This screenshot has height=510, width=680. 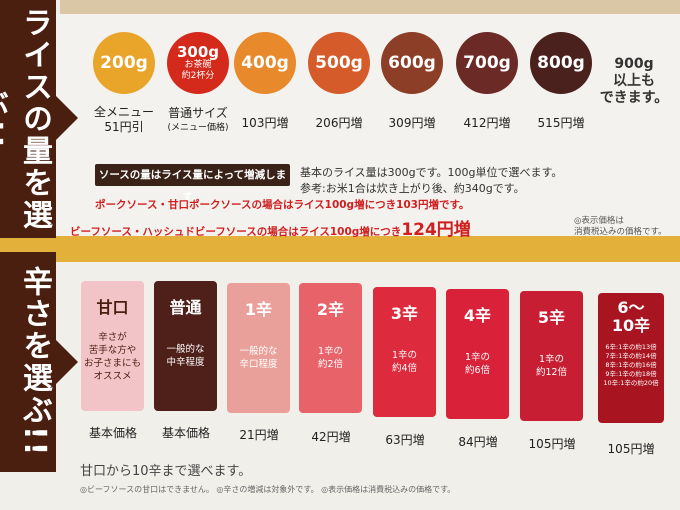 I want to click on rice-caption: 515円増, so click(x=561, y=123).